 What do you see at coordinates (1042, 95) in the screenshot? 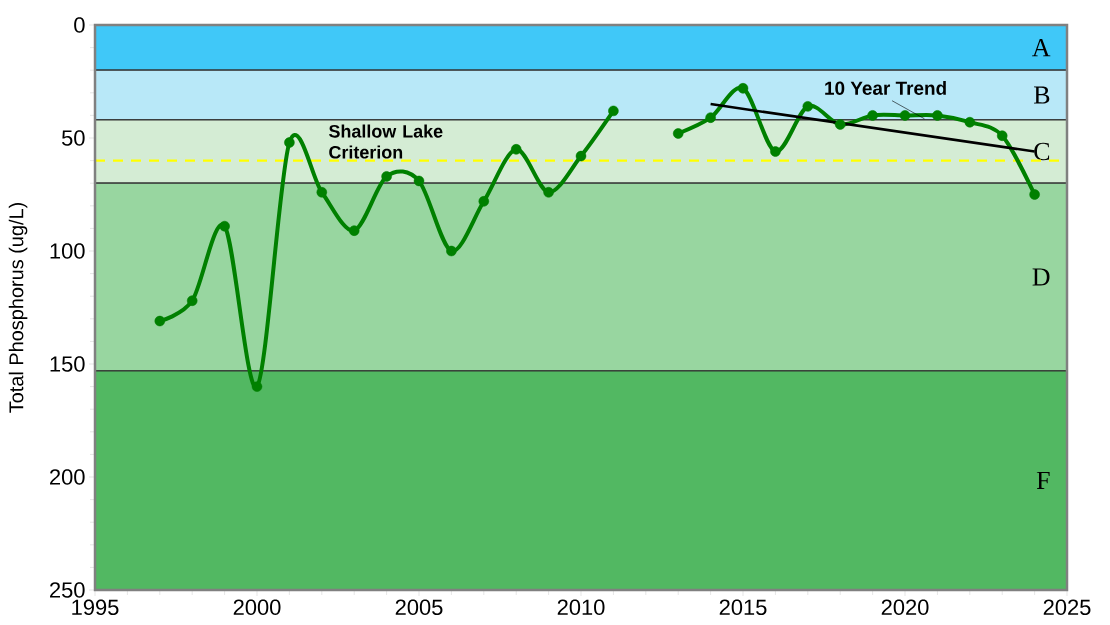
I see `band-label: B` at bounding box center [1042, 95].